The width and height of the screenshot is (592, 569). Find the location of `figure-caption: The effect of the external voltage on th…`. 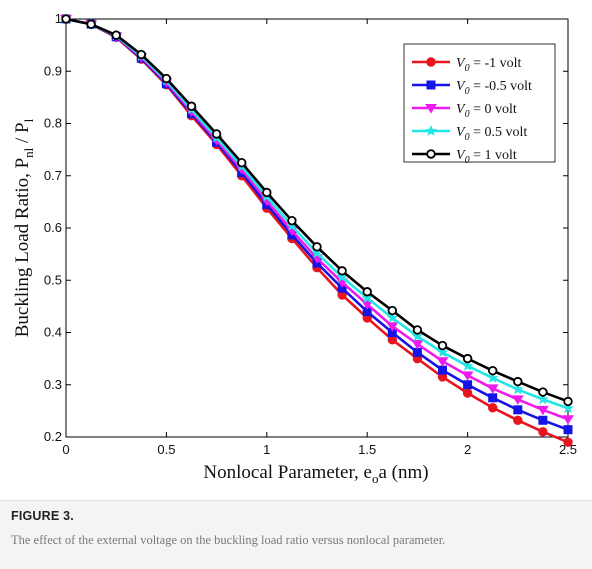

figure-caption: The effect of the external voltage on th… is located at coordinates (228, 540).